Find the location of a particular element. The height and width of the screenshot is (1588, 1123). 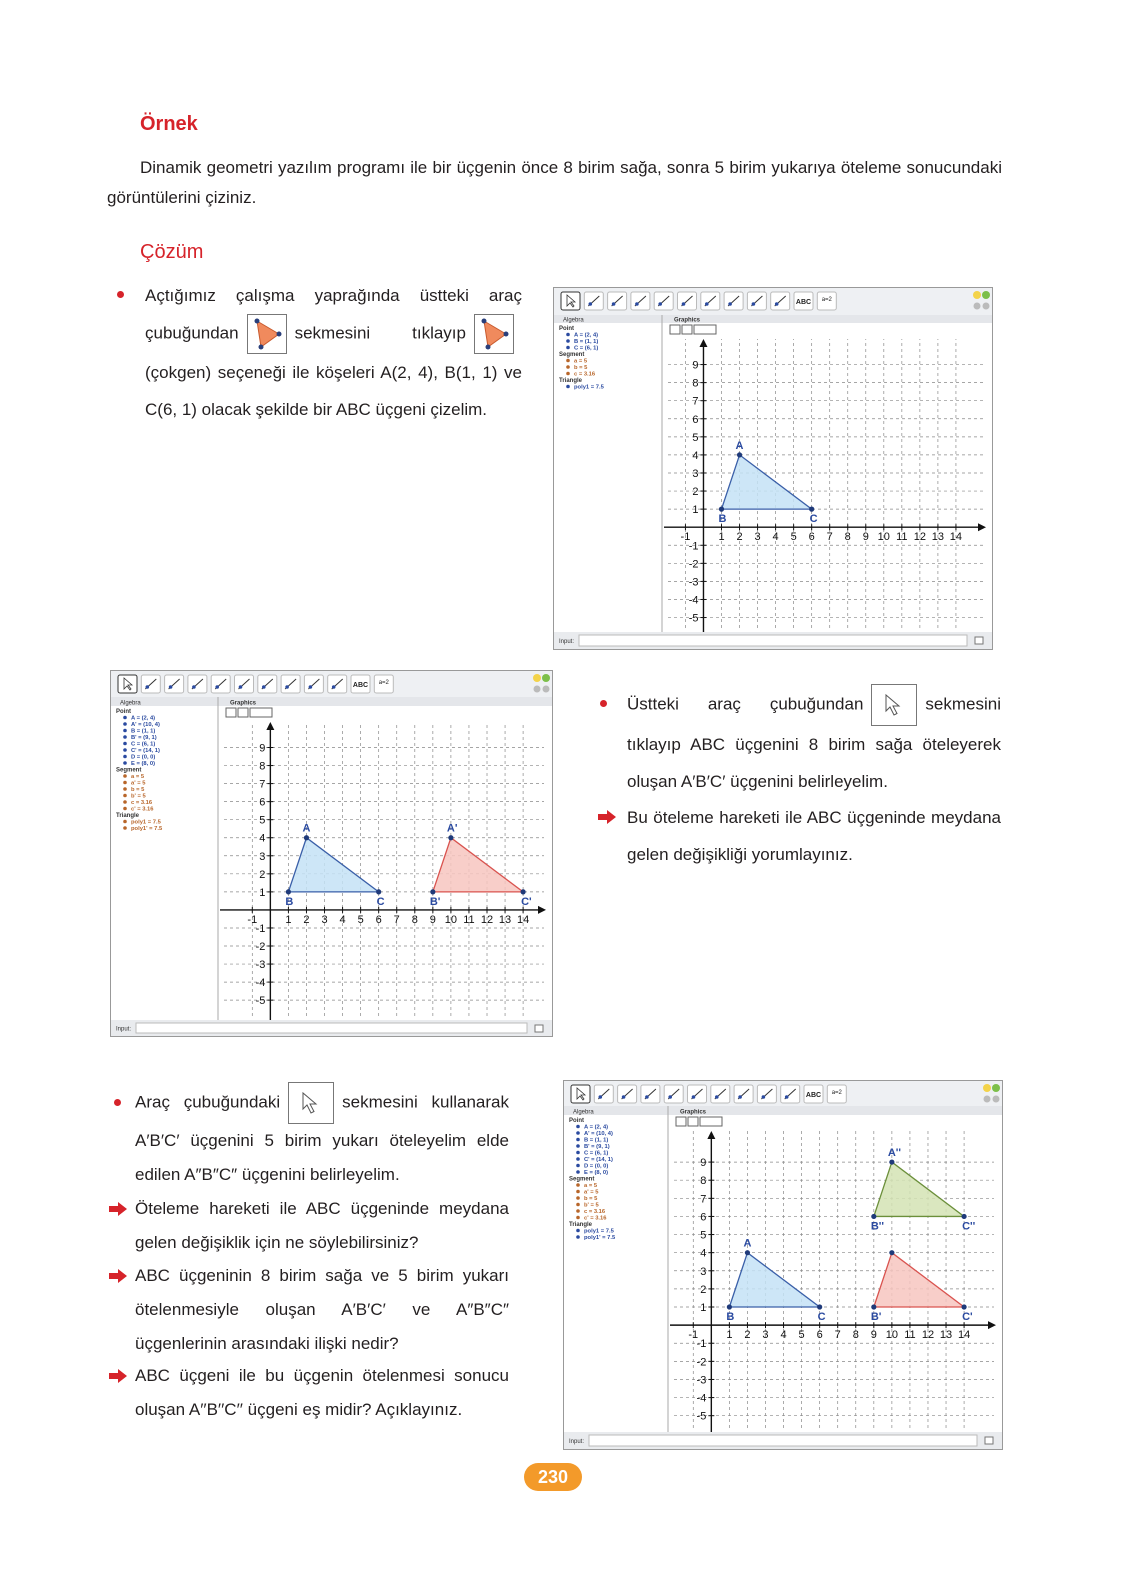

y-tick-label: 4 is located at coordinates (262, 839).